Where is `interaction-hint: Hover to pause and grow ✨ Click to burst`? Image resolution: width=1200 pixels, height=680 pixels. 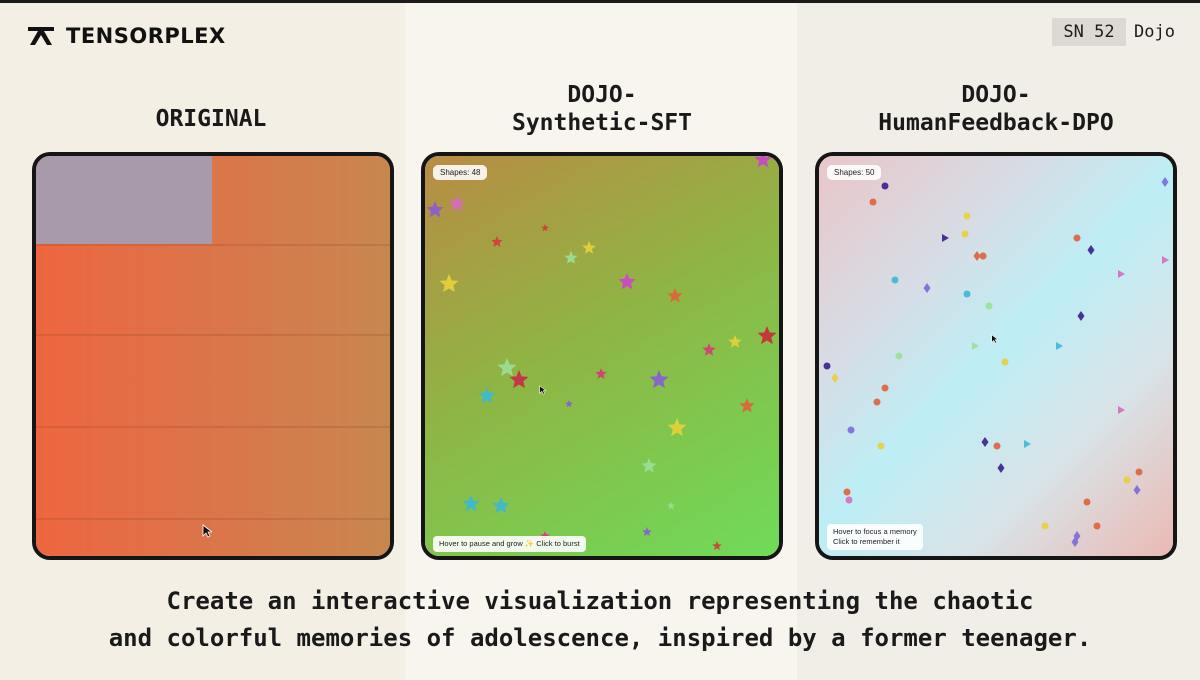 interaction-hint: Hover to pause and grow ✨ Click to burst is located at coordinates (509, 544).